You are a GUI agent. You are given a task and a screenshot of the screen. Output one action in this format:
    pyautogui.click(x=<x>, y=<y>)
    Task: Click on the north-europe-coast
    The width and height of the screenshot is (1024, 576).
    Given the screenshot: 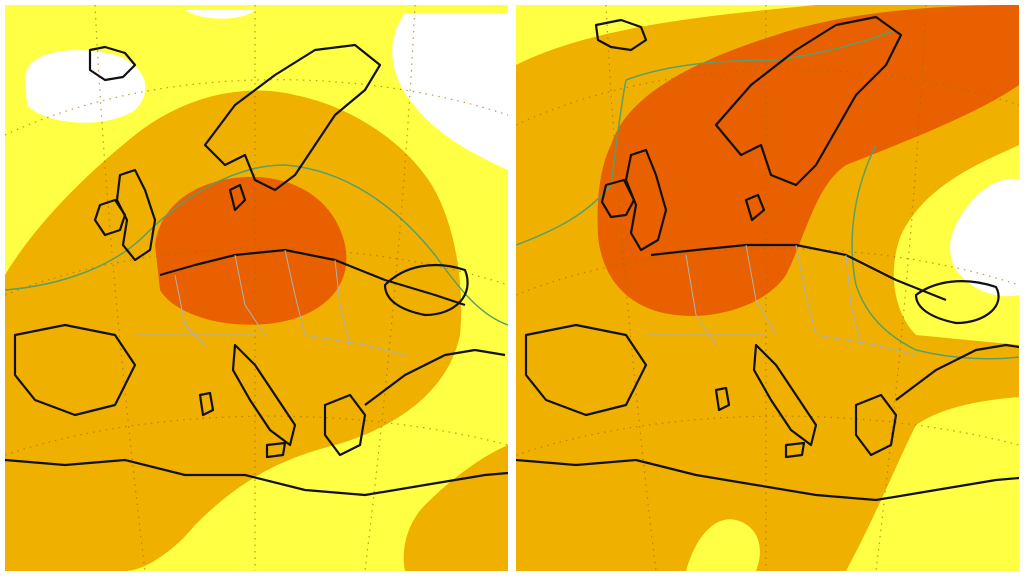 What is the action you would take?
    pyautogui.click(x=312, y=277)
    